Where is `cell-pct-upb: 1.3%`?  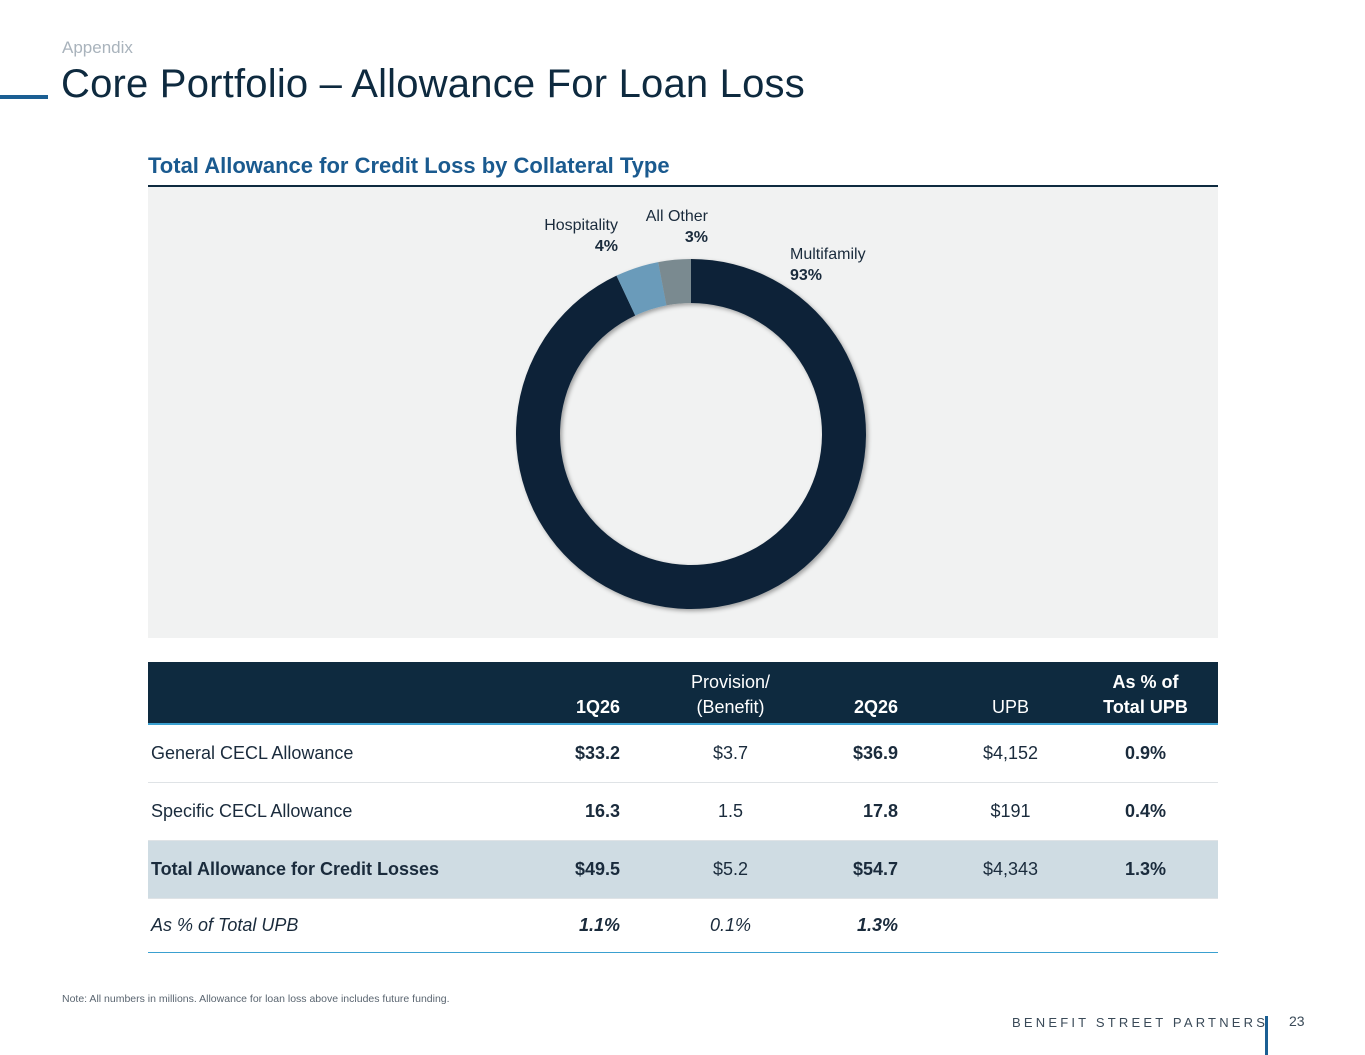 cell-pct-upb: 1.3% is located at coordinates (1145, 869).